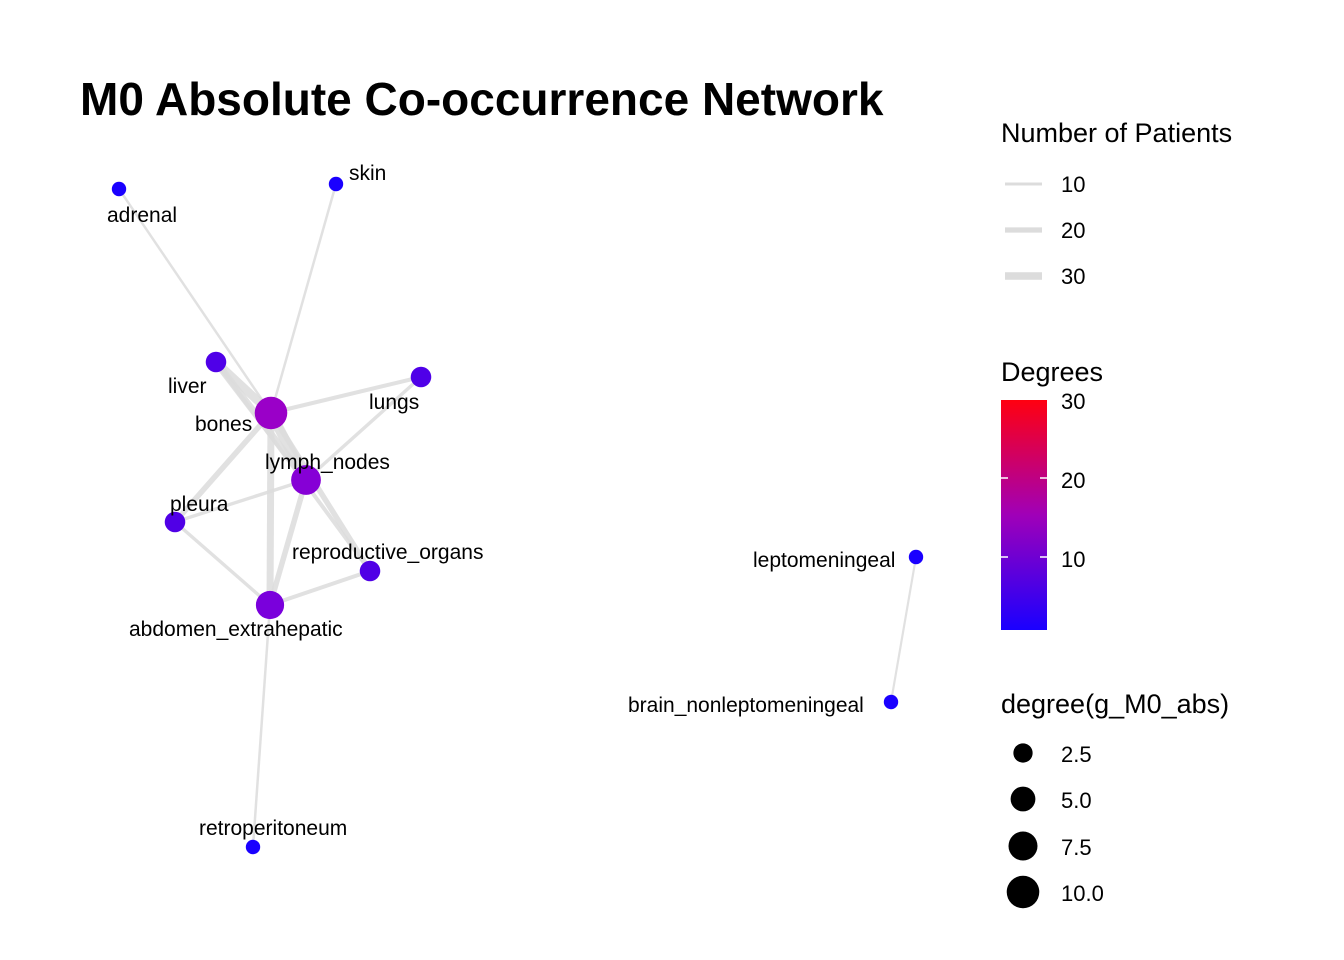 This screenshot has height=960, width=1344. What do you see at coordinates (216, 362) in the screenshot?
I see `node-liver` at bounding box center [216, 362].